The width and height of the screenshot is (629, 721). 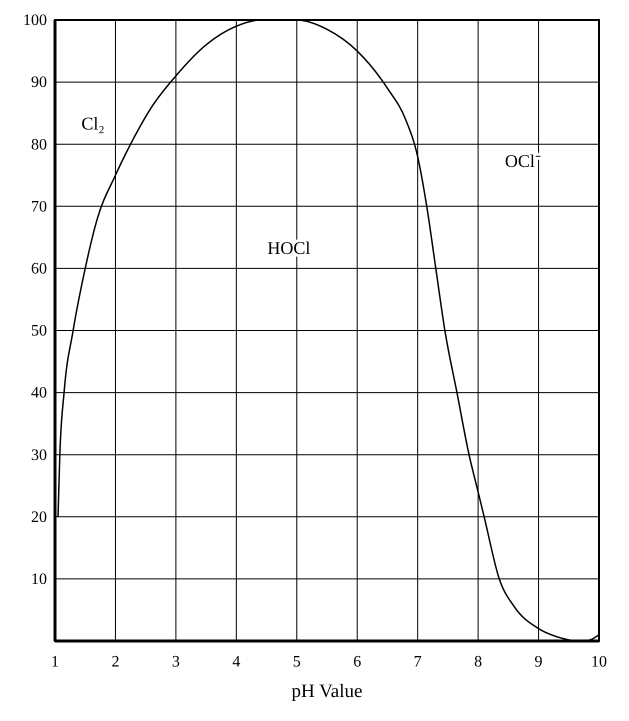 I want to click on x-tick-label: 1, so click(x=55, y=661).